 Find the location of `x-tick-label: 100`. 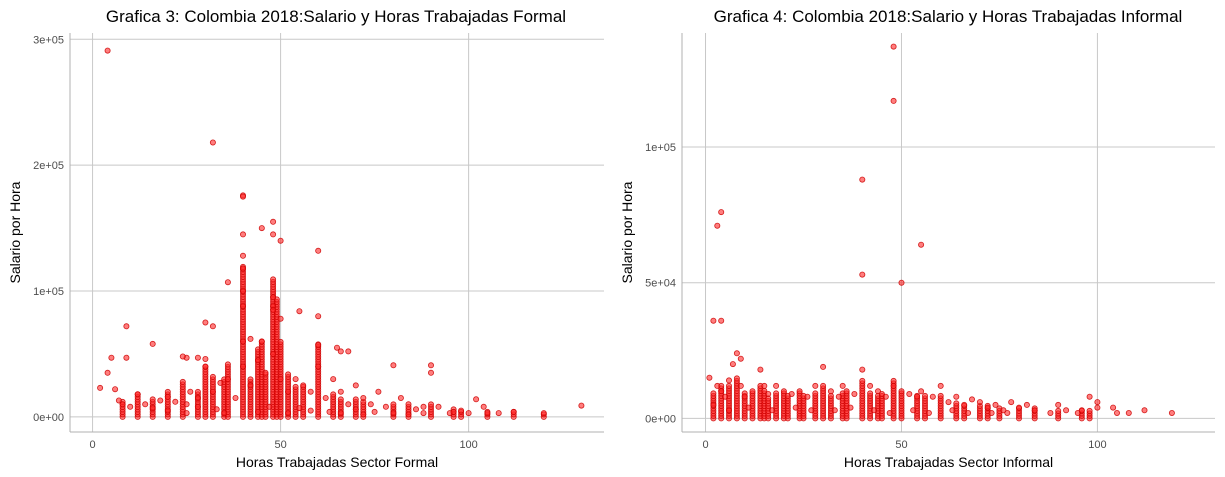

x-tick-label: 100 is located at coordinates (468, 445).